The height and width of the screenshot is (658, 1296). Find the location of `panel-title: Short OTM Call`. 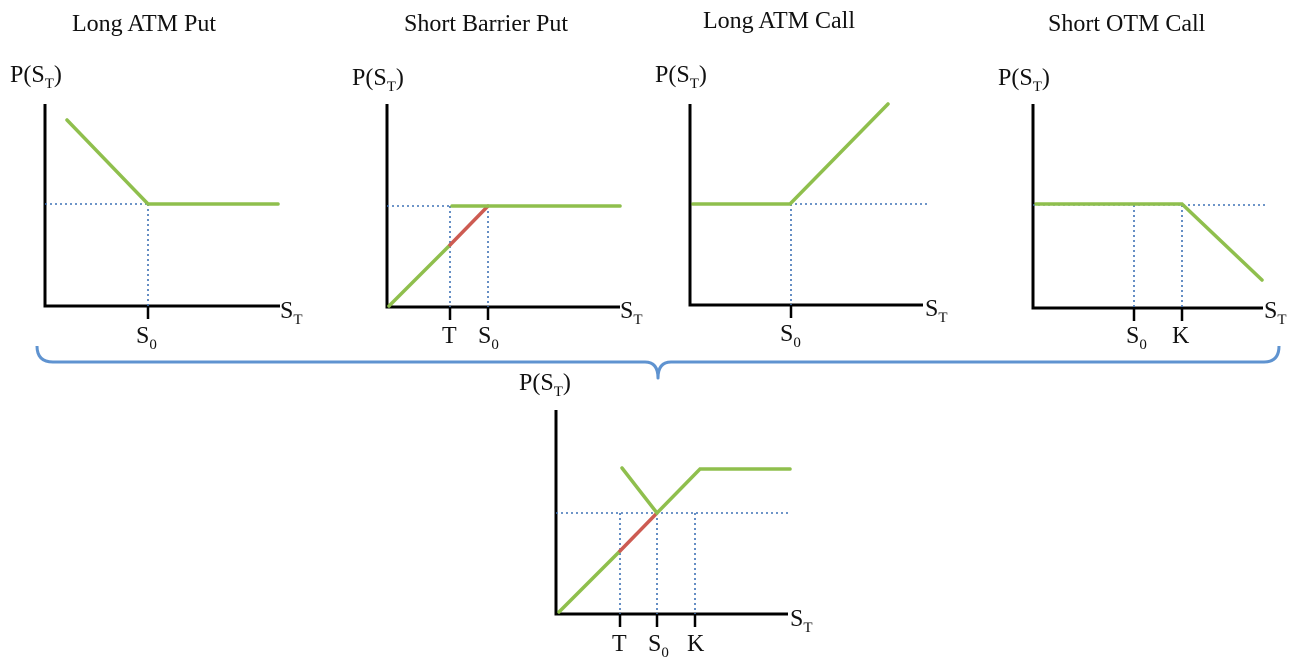

panel-title: Short OTM Call is located at coordinates (1127, 24).